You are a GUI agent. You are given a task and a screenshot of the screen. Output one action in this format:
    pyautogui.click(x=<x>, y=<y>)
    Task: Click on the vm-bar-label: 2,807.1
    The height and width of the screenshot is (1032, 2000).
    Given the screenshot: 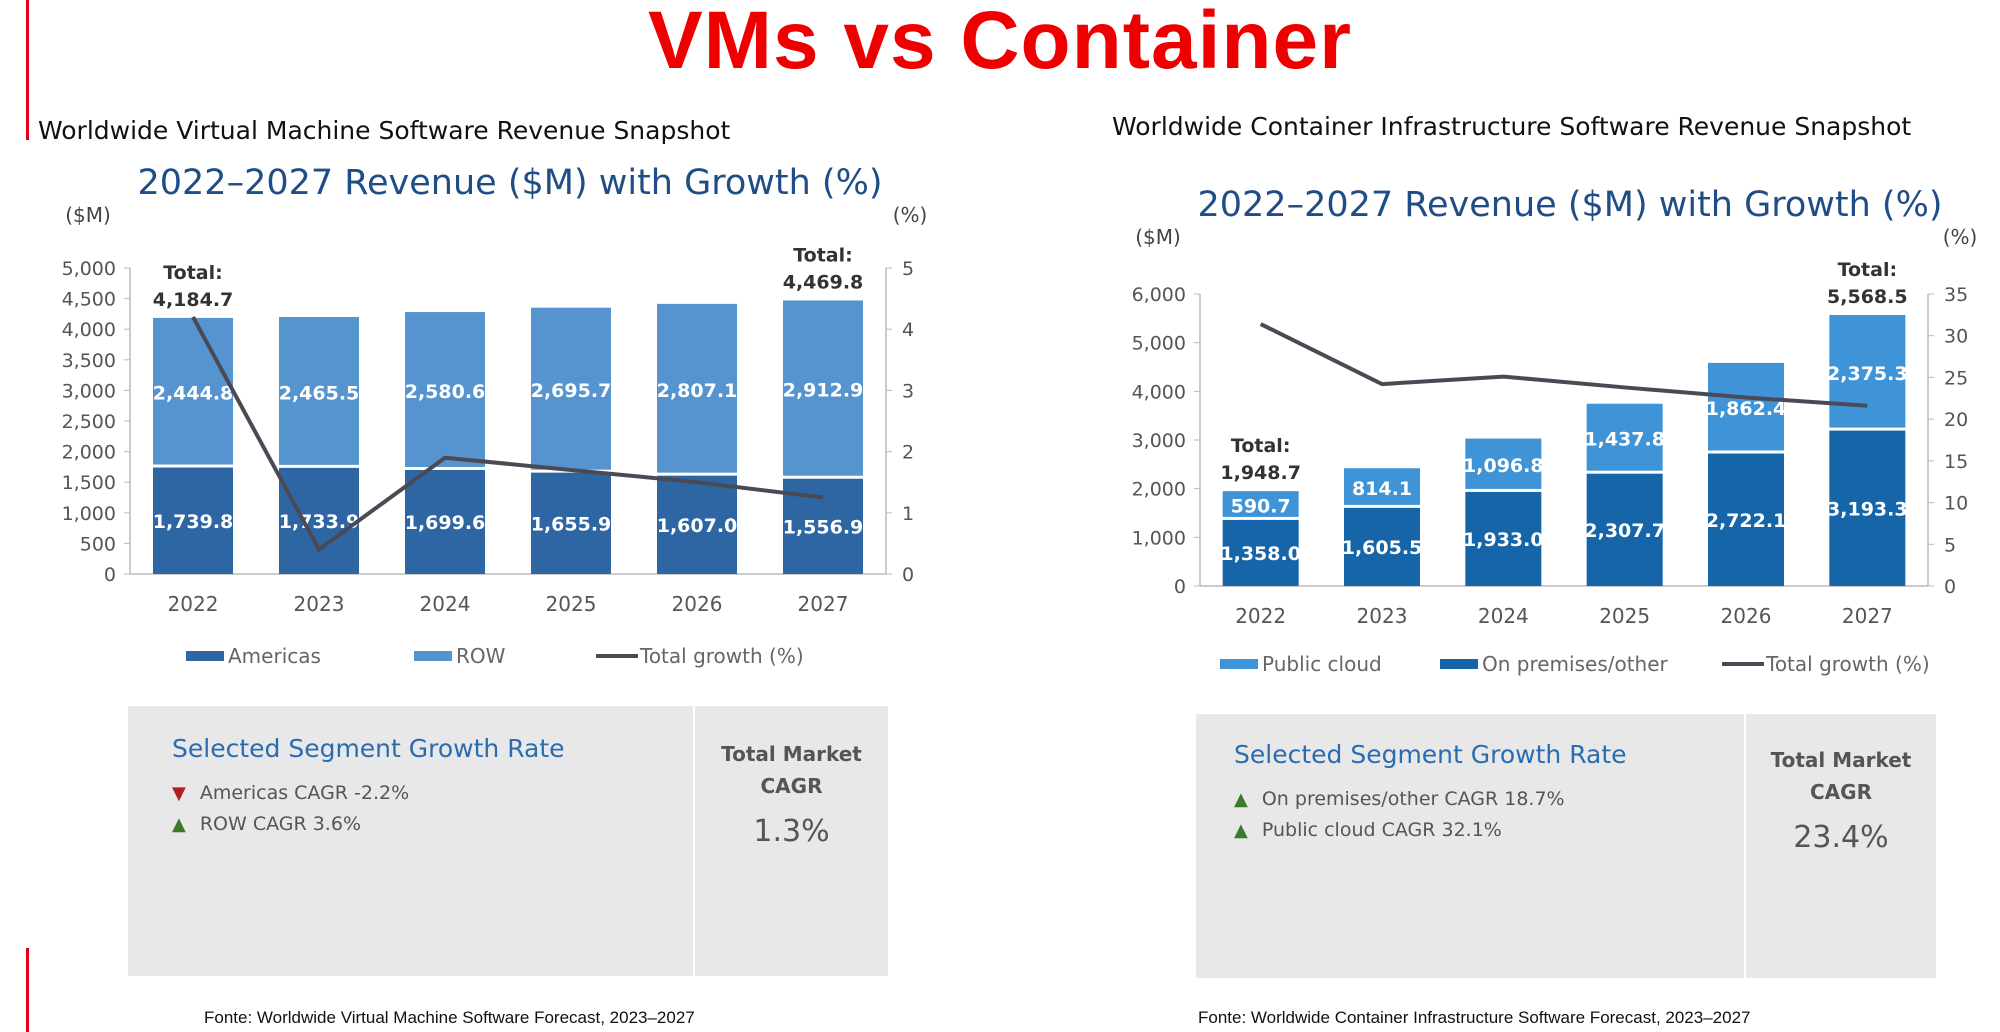 What is the action you would take?
    pyautogui.click(x=697, y=391)
    